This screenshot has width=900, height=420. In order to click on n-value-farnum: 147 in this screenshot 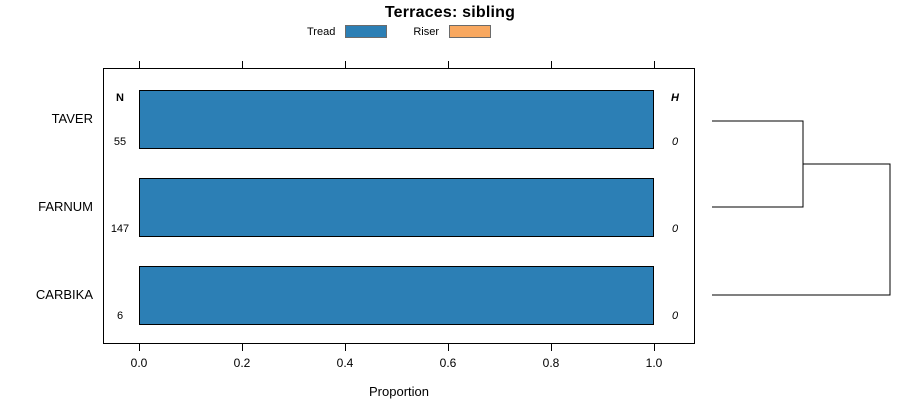, I will do `click(120, 229)`.